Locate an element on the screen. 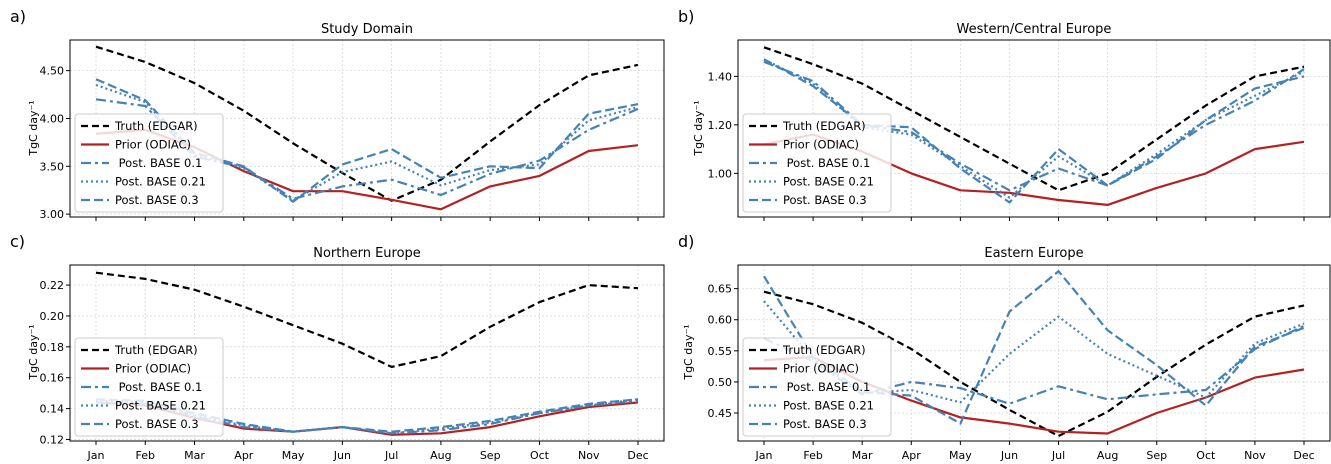  y-tick-label: 0.65 is located at coordinates (720, 289).